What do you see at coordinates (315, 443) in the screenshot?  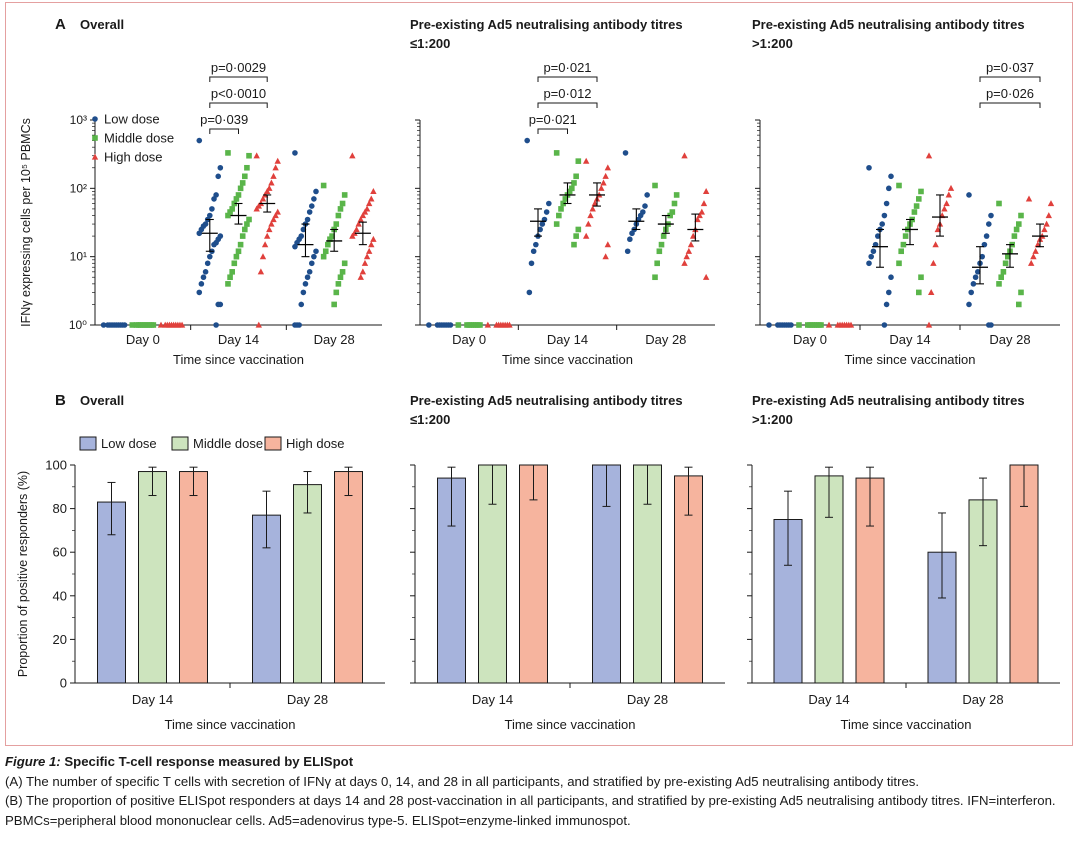 I see `legend-label: High dose` at bounding box center [315, 443].